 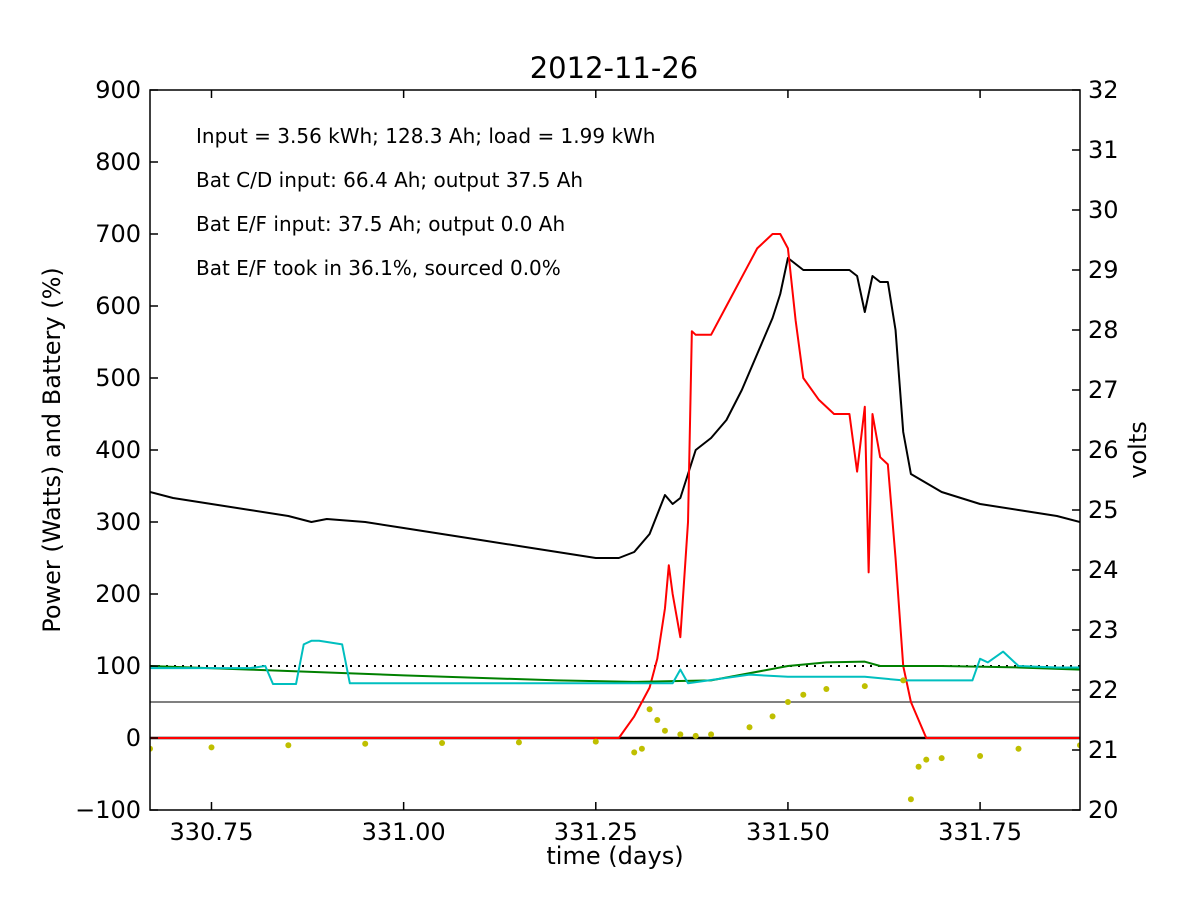 I want to click on x-tick-label: 331.00, so click(x=404, y=832).